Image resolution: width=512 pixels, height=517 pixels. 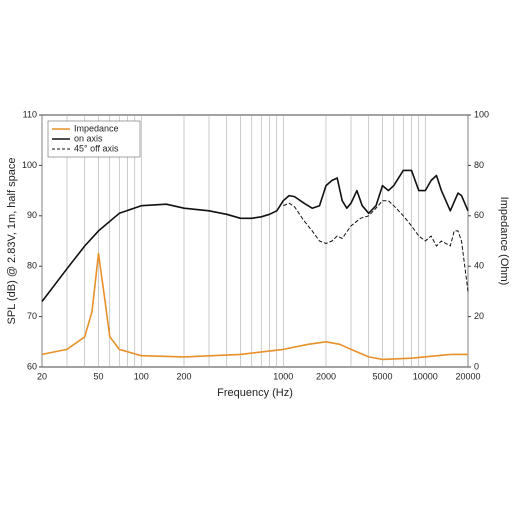 What do you see at coordinates (12, 241) in the screenshot?
I see `y-axis-label: SPL (dB) @ 2.83V, 1m, half space` at bounding box center [12, 241].